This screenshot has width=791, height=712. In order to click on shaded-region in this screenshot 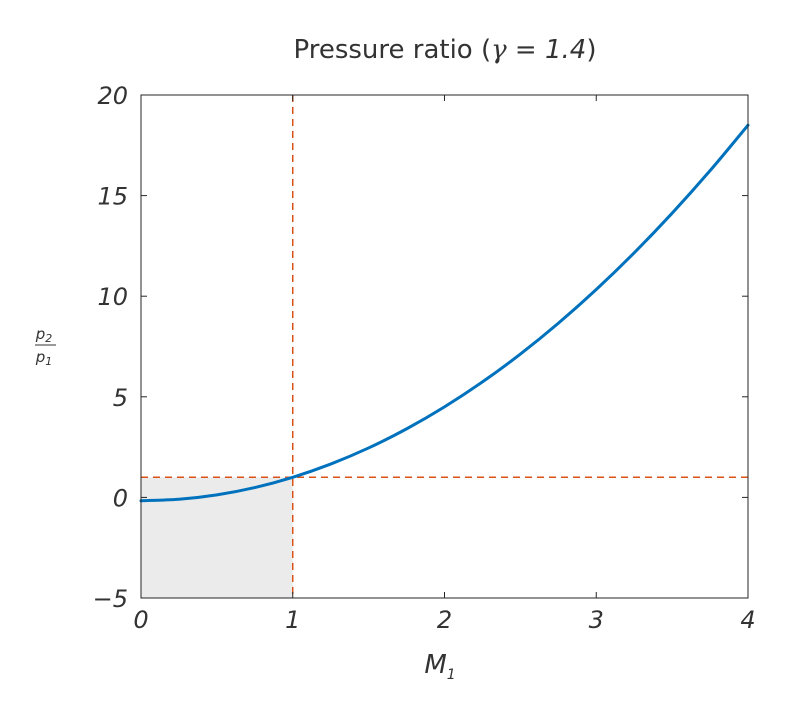, I will do `click(217, 537)`.